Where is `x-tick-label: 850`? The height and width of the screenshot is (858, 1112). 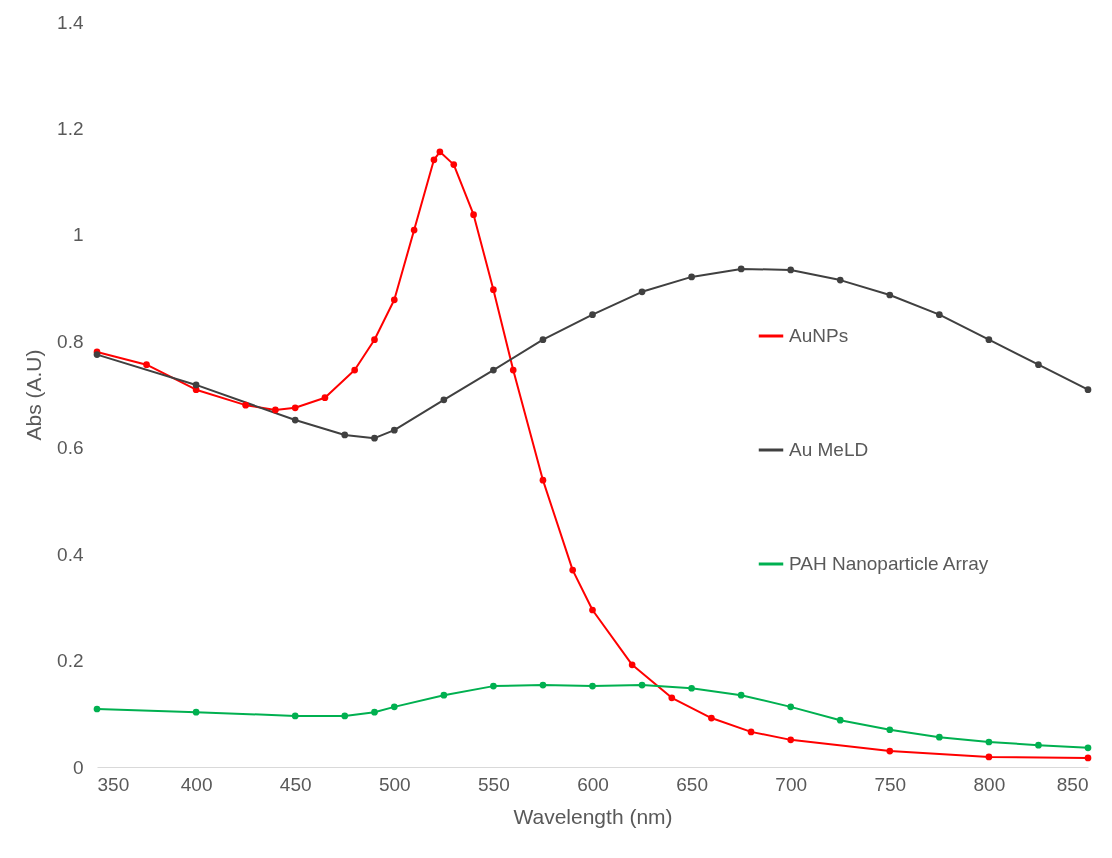 x-tick-label: 850 is located at coordinates (1072, 784).